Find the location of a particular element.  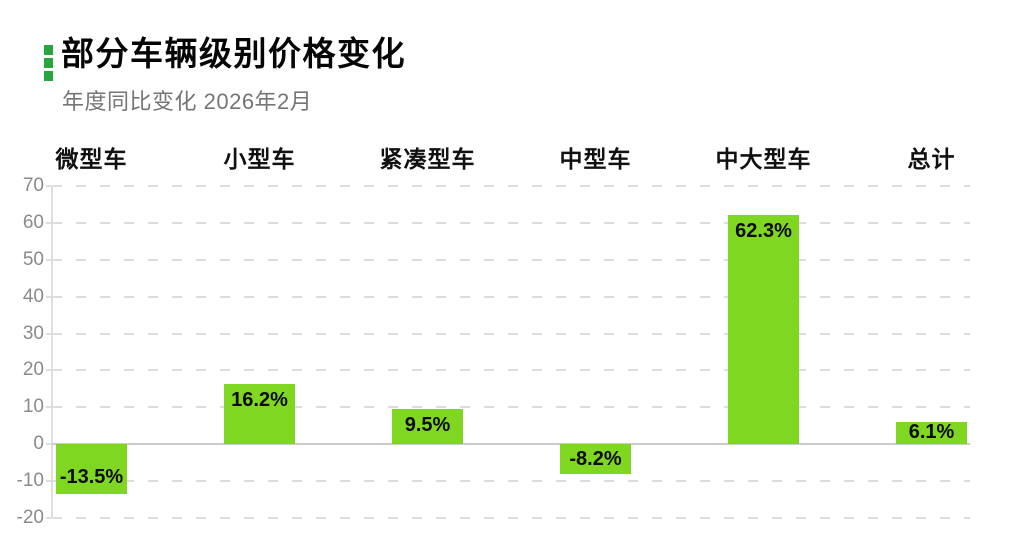

y-tick-label-10: 10 is located at coordinates (33, 407).